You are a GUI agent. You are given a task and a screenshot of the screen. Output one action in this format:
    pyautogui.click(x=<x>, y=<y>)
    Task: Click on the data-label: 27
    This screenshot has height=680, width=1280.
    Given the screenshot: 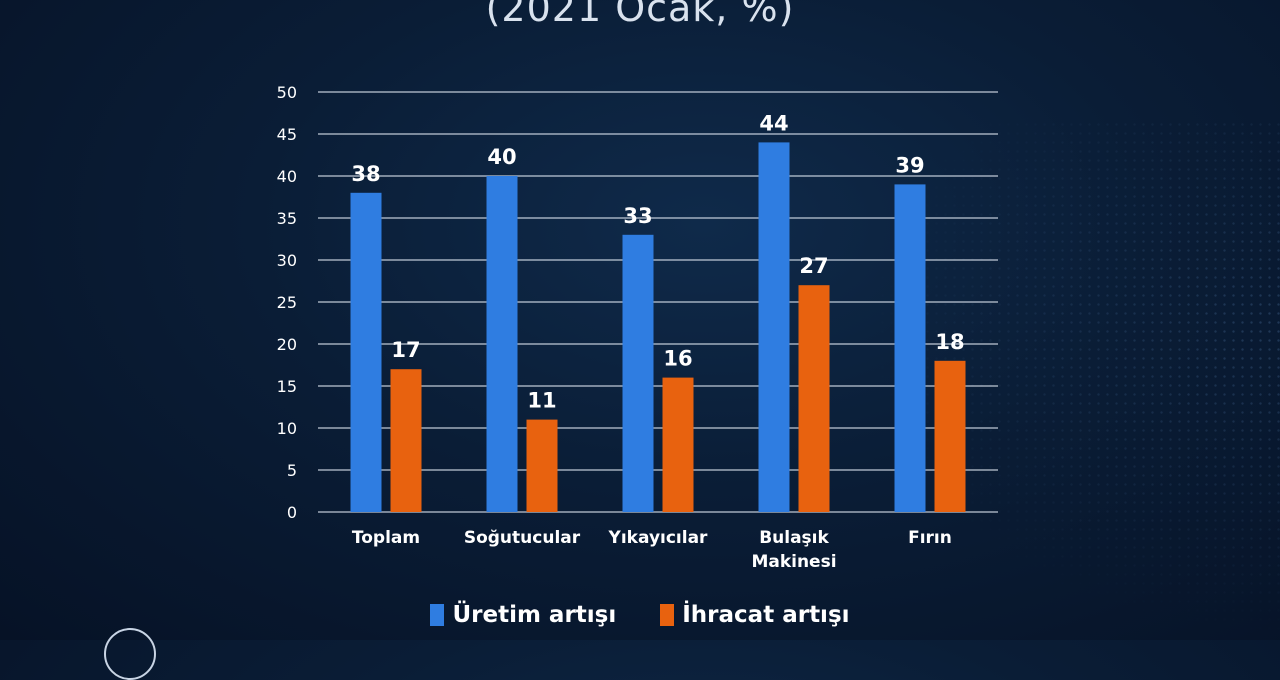 What is the action you would take?
    pyautogui.click(x=813, y=266)
    